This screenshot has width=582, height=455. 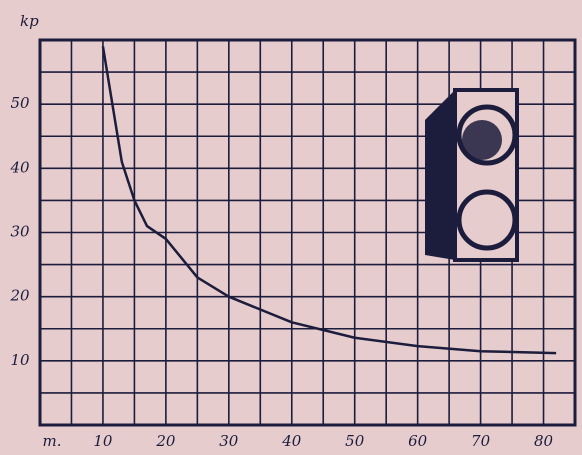 I want to click on x-tick-label: 80, so click(x=544, y=441).